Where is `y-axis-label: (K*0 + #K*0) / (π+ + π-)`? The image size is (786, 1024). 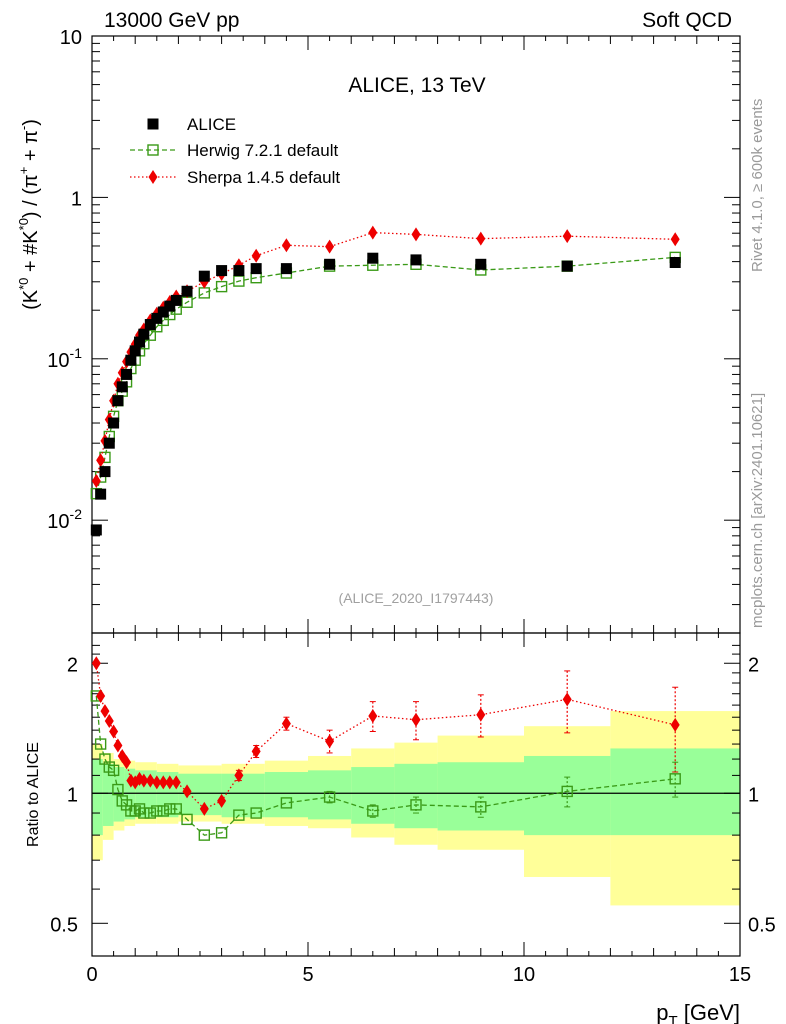
y-axis-label: (K*0 + #K*0) / (π+ + π-) is located at coordinates (29, 214).